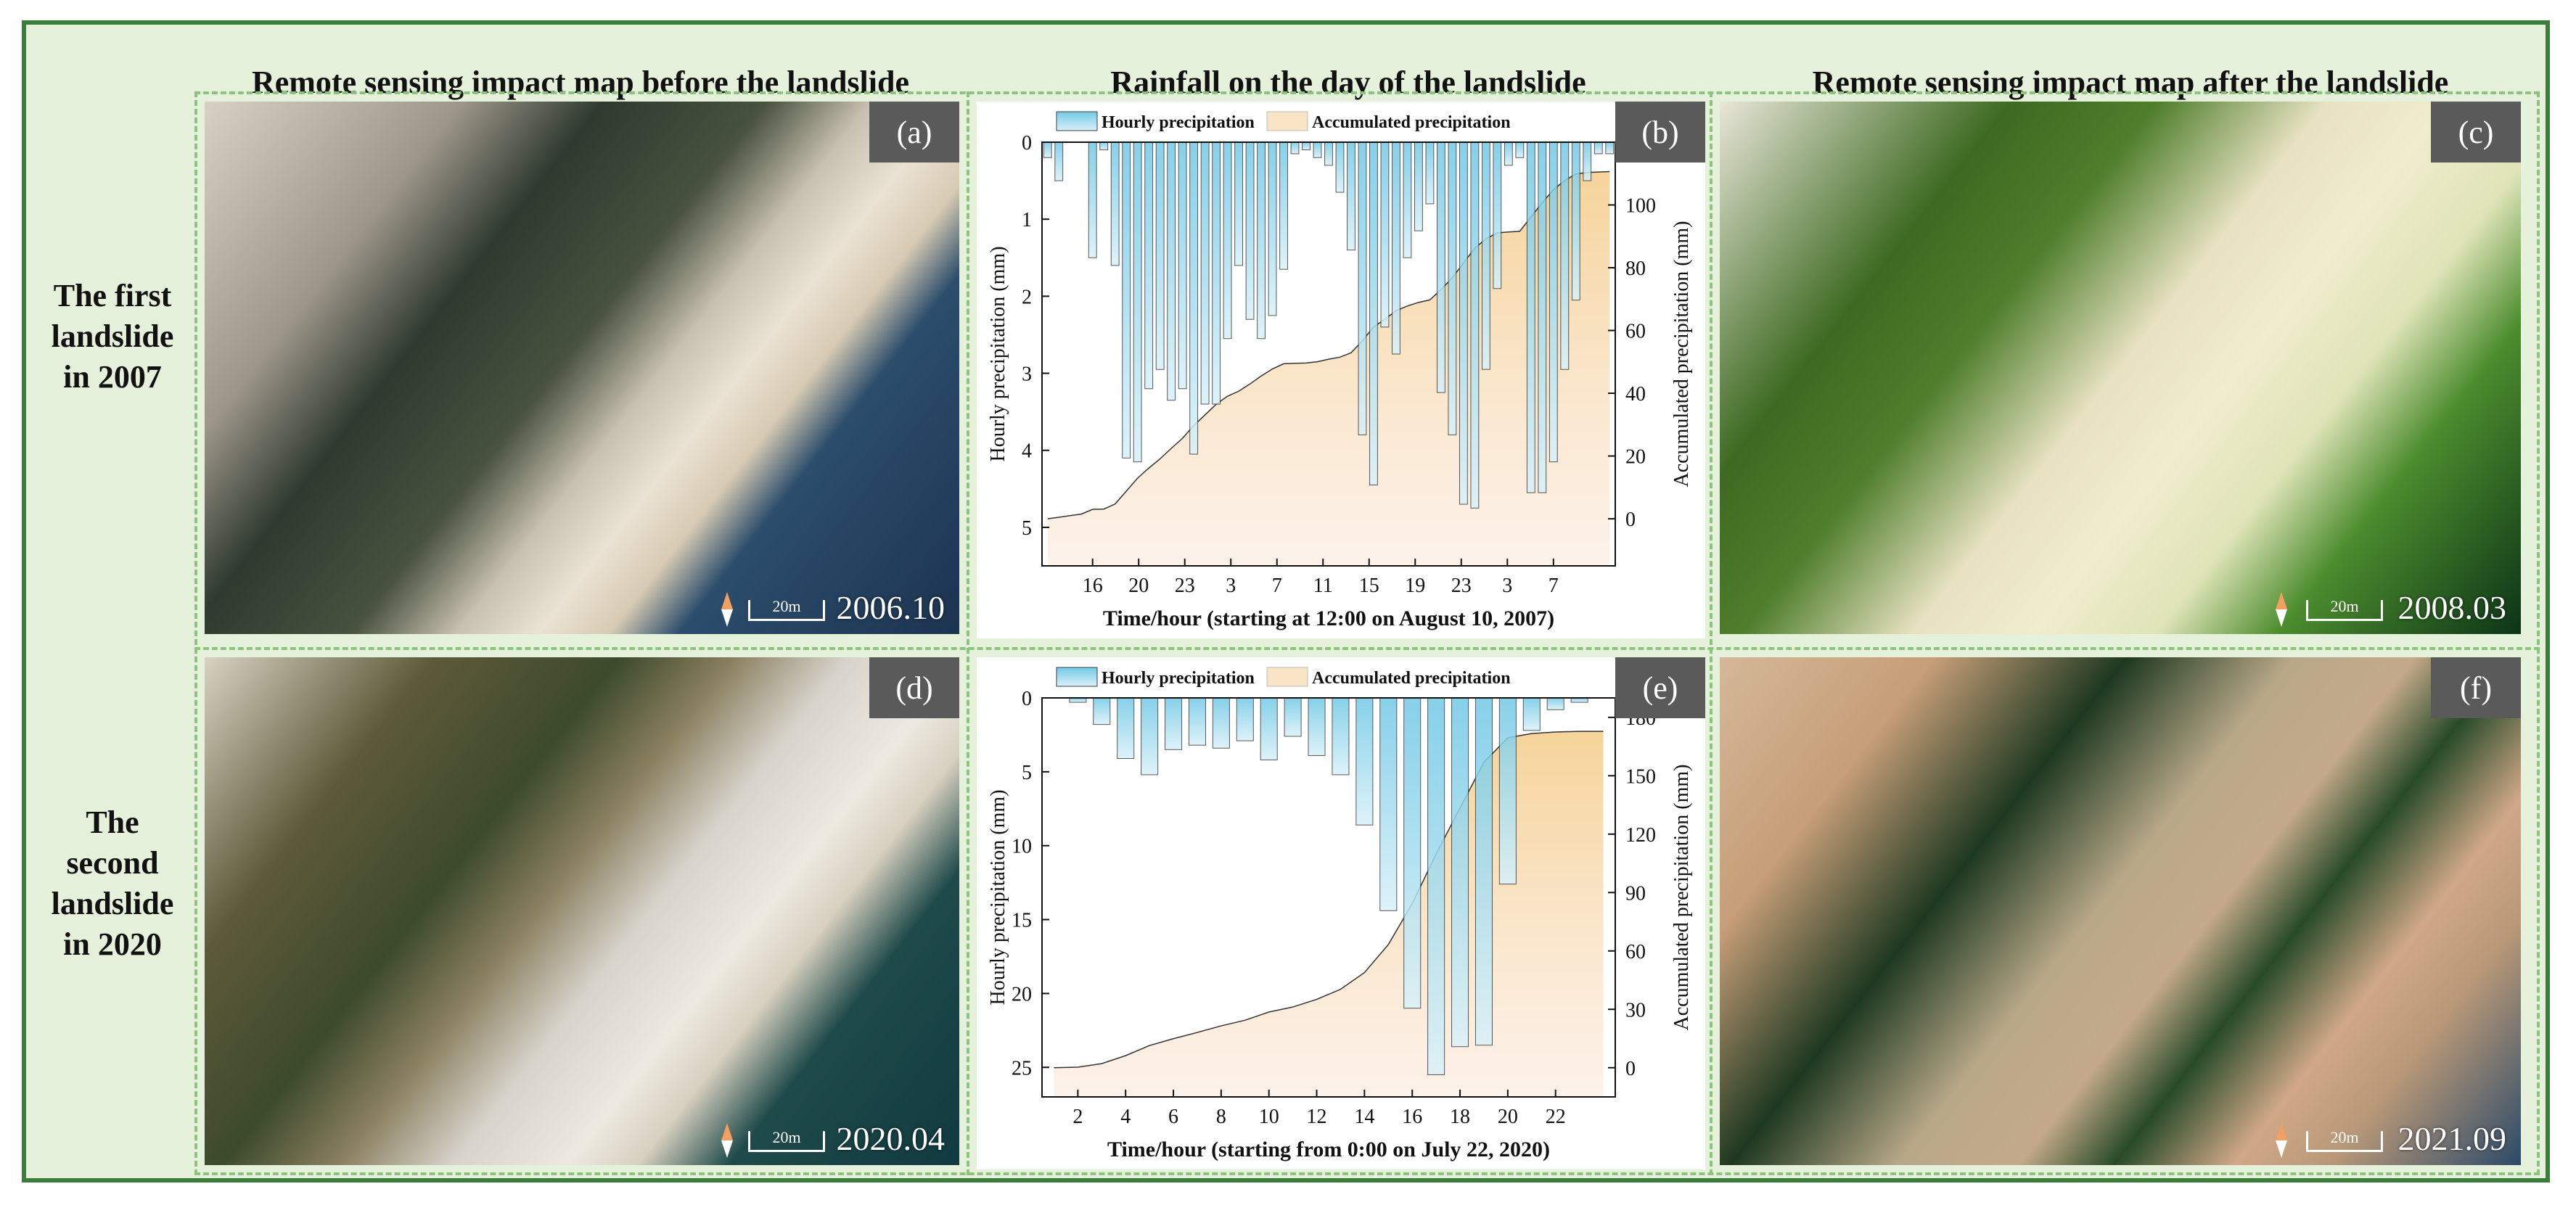  I want to click on x-tick-label: 8, so click(1221, 1117).